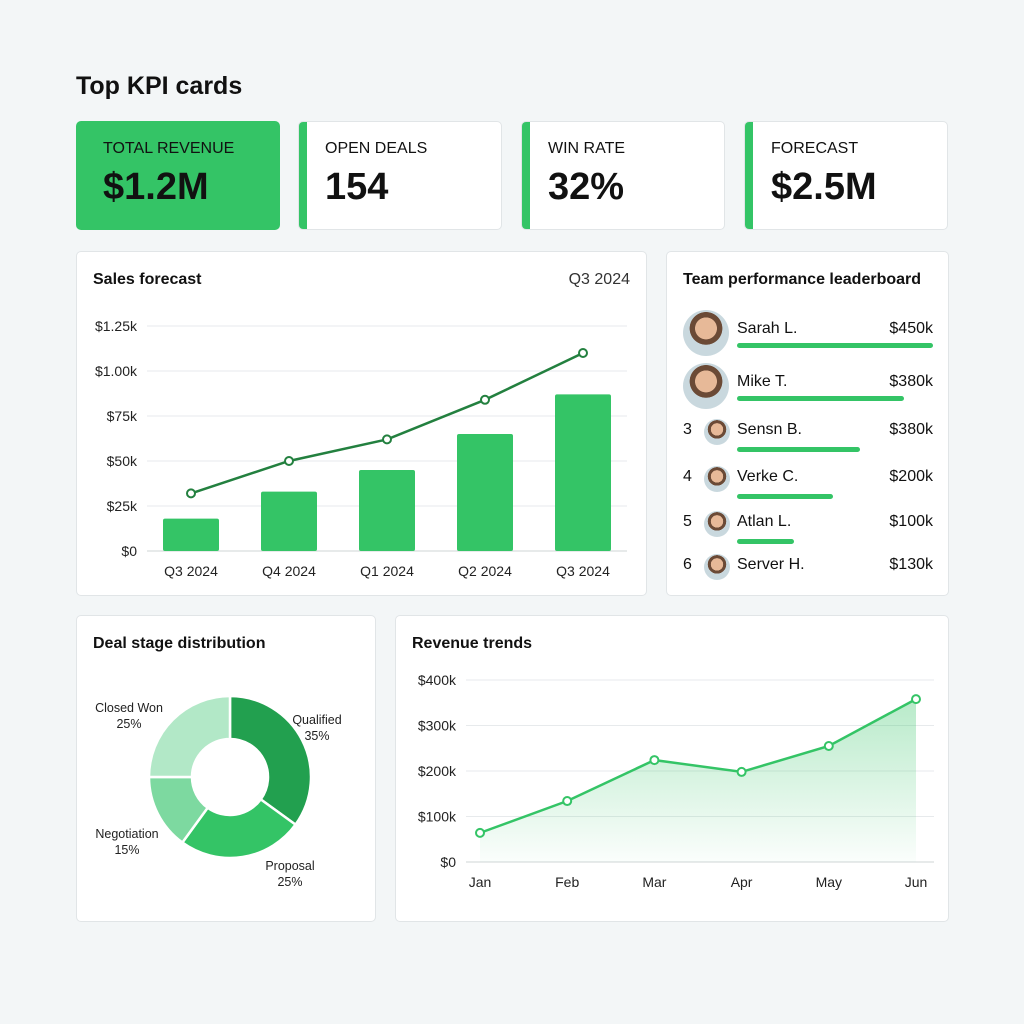 This screenshot has width=1024, height=1024. Describe the element at coordinates (316, 736) in the screenshot. I see `slice-value: 35%` at that location.